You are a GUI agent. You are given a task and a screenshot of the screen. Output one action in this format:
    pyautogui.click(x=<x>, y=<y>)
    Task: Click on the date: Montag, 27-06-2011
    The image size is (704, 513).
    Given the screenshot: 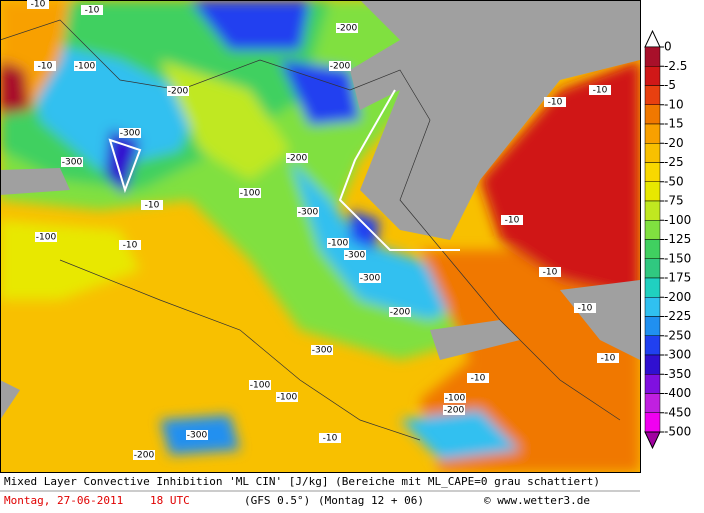 What is the action you would take?
    pyautogui.click(x=63, y=500)
    